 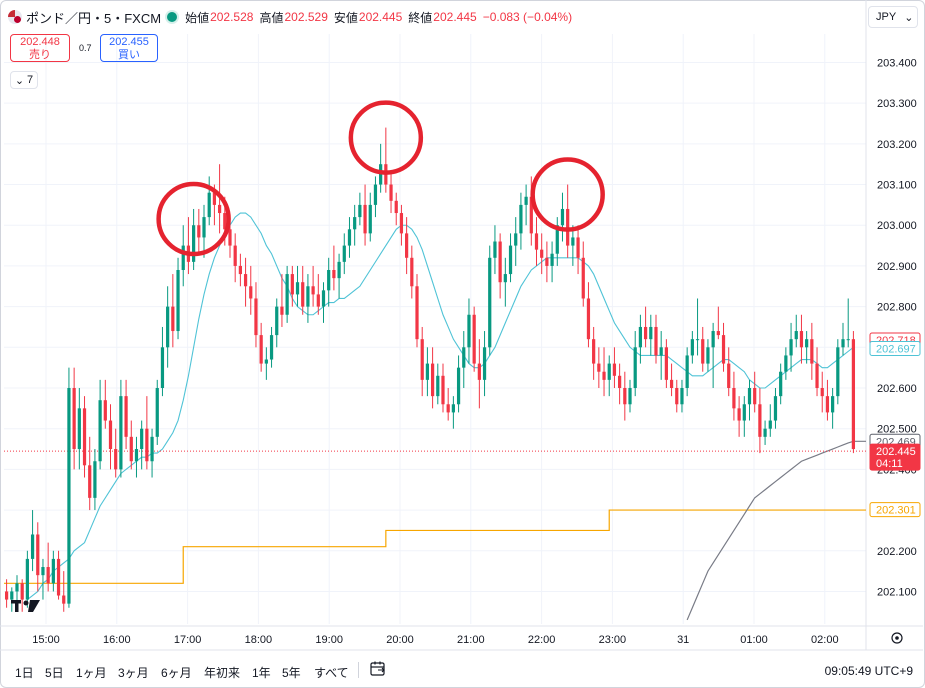 What do you see at coordinates (261, 673) in the screenshot?
I see `timeframe-1y: 1年` at bounding box center [261, 673].